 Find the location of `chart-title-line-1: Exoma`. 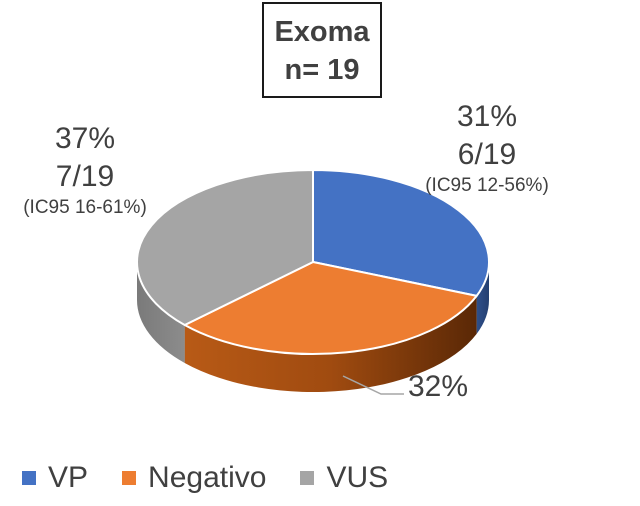

chart-title-line-1: Exoma is located at coordinates (322, 32).